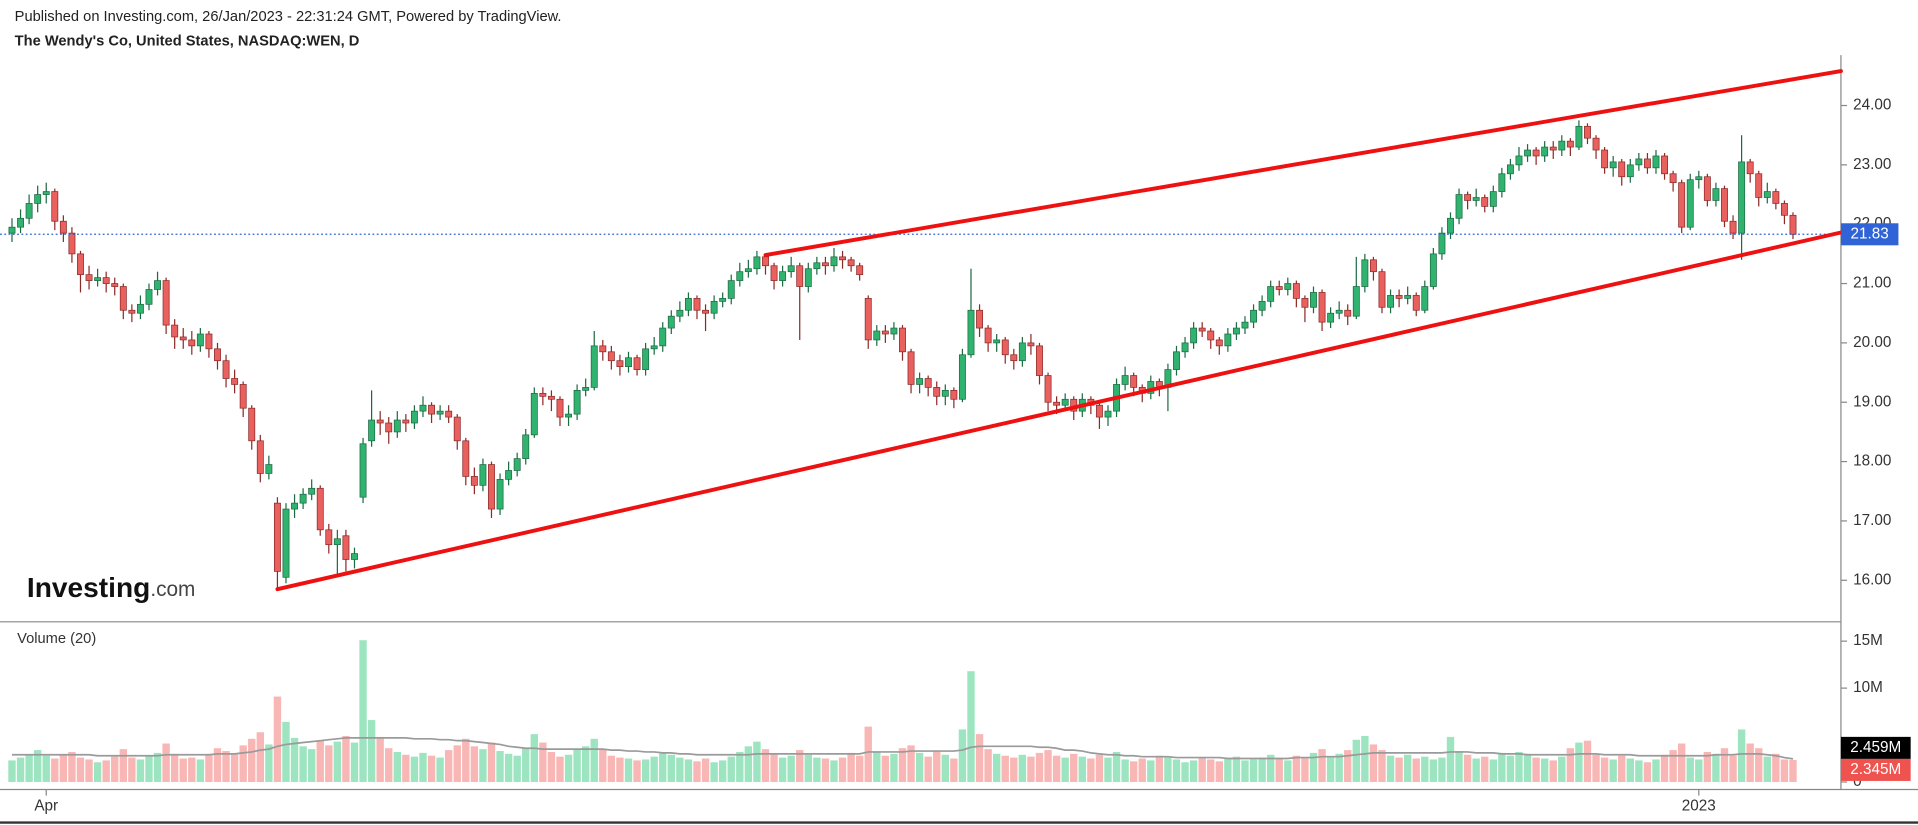  Describe the element at coordinates (1872, 164) in the screenshot. I see `y-tick-label: 23.00` at that location.